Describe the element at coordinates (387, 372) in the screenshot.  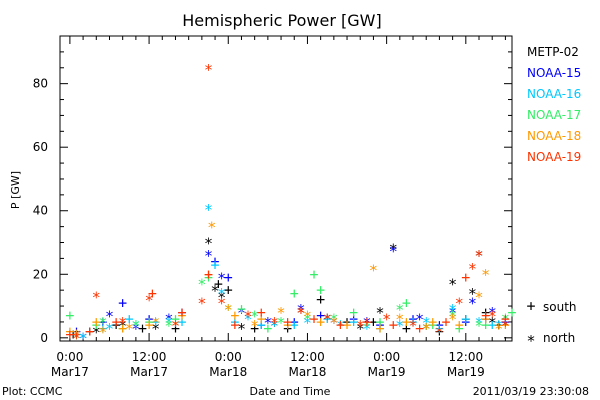
I see `x-tick-label: Mar19` at that location.